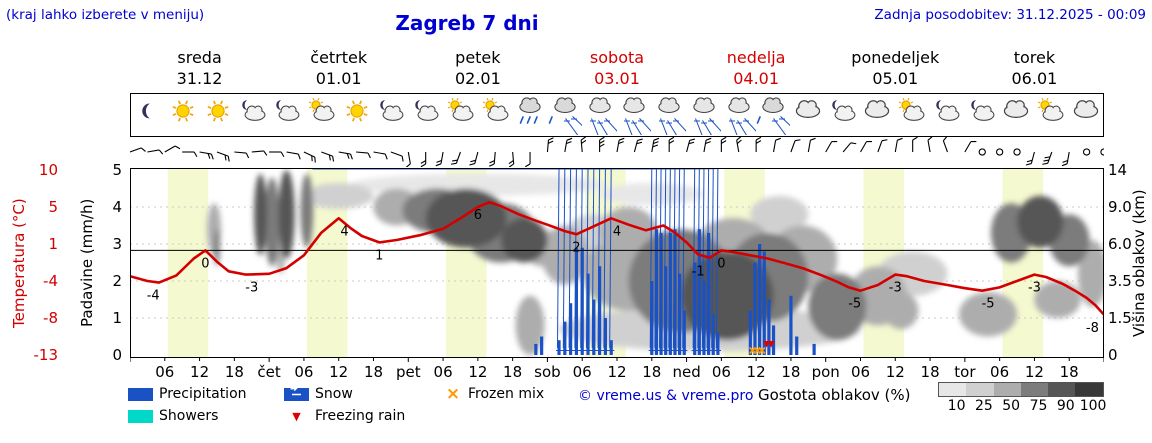 Image resolution: width=1152 pixels, height=443 pixels. Describe the element at coordinates (477, 78) in the screenshot. I see `day-date: 02.01` at that location.